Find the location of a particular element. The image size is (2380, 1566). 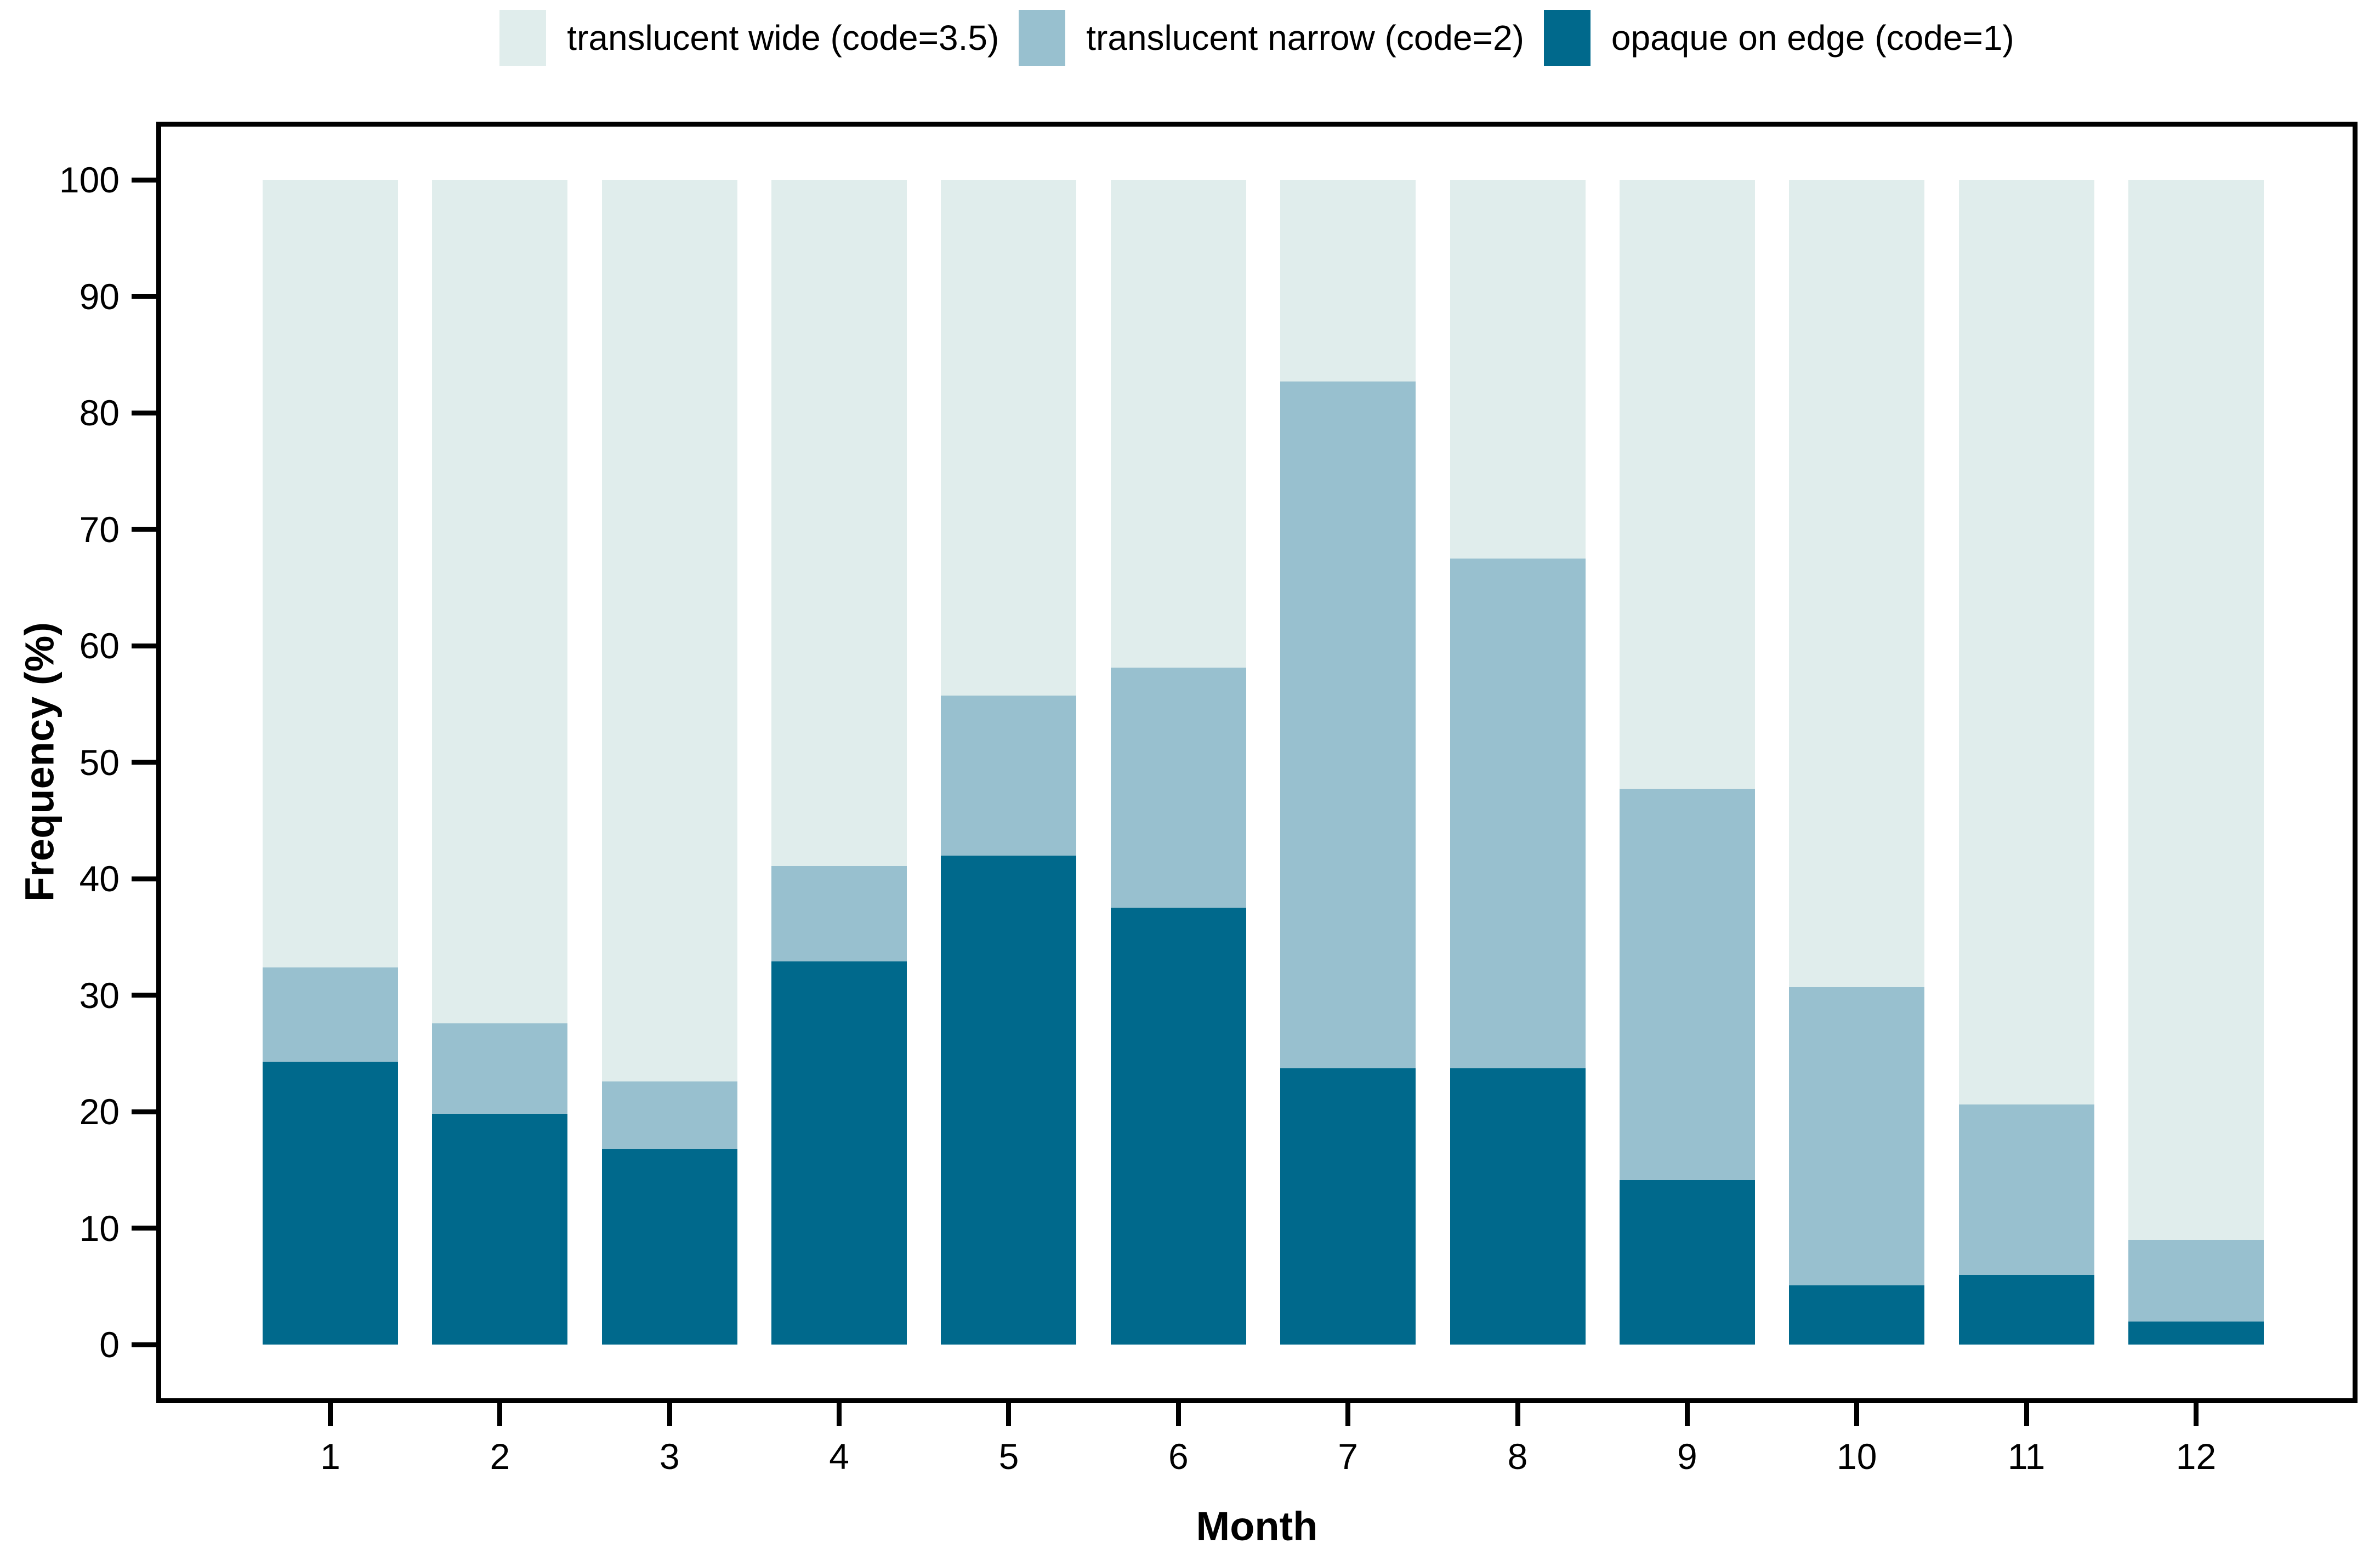

legend-label: translucent wide (code=3.5) is located at coordinates (783, 38).